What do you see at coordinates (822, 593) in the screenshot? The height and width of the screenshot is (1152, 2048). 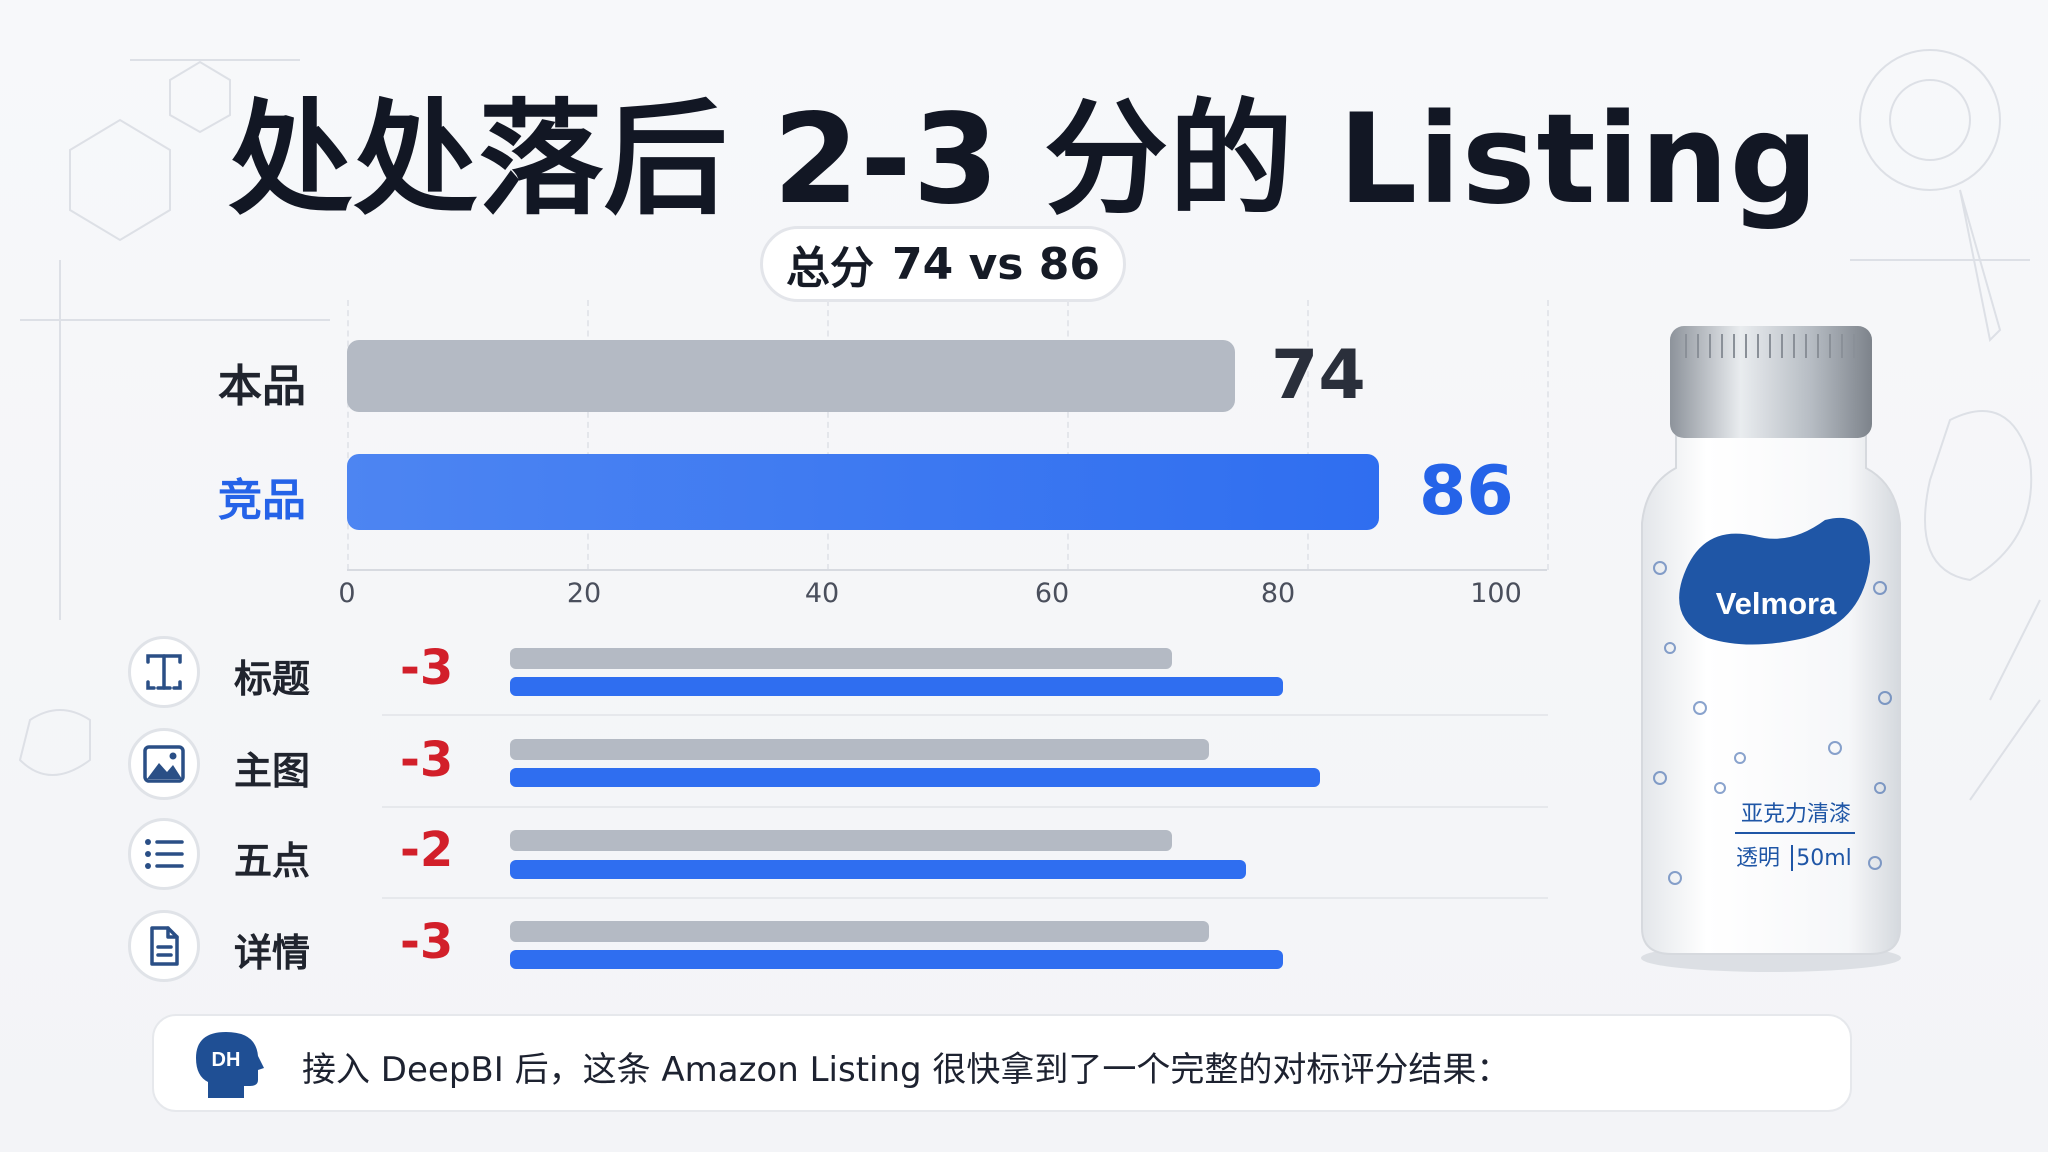 I see `x-tick-label: 40` at bounding box center [822, 593].